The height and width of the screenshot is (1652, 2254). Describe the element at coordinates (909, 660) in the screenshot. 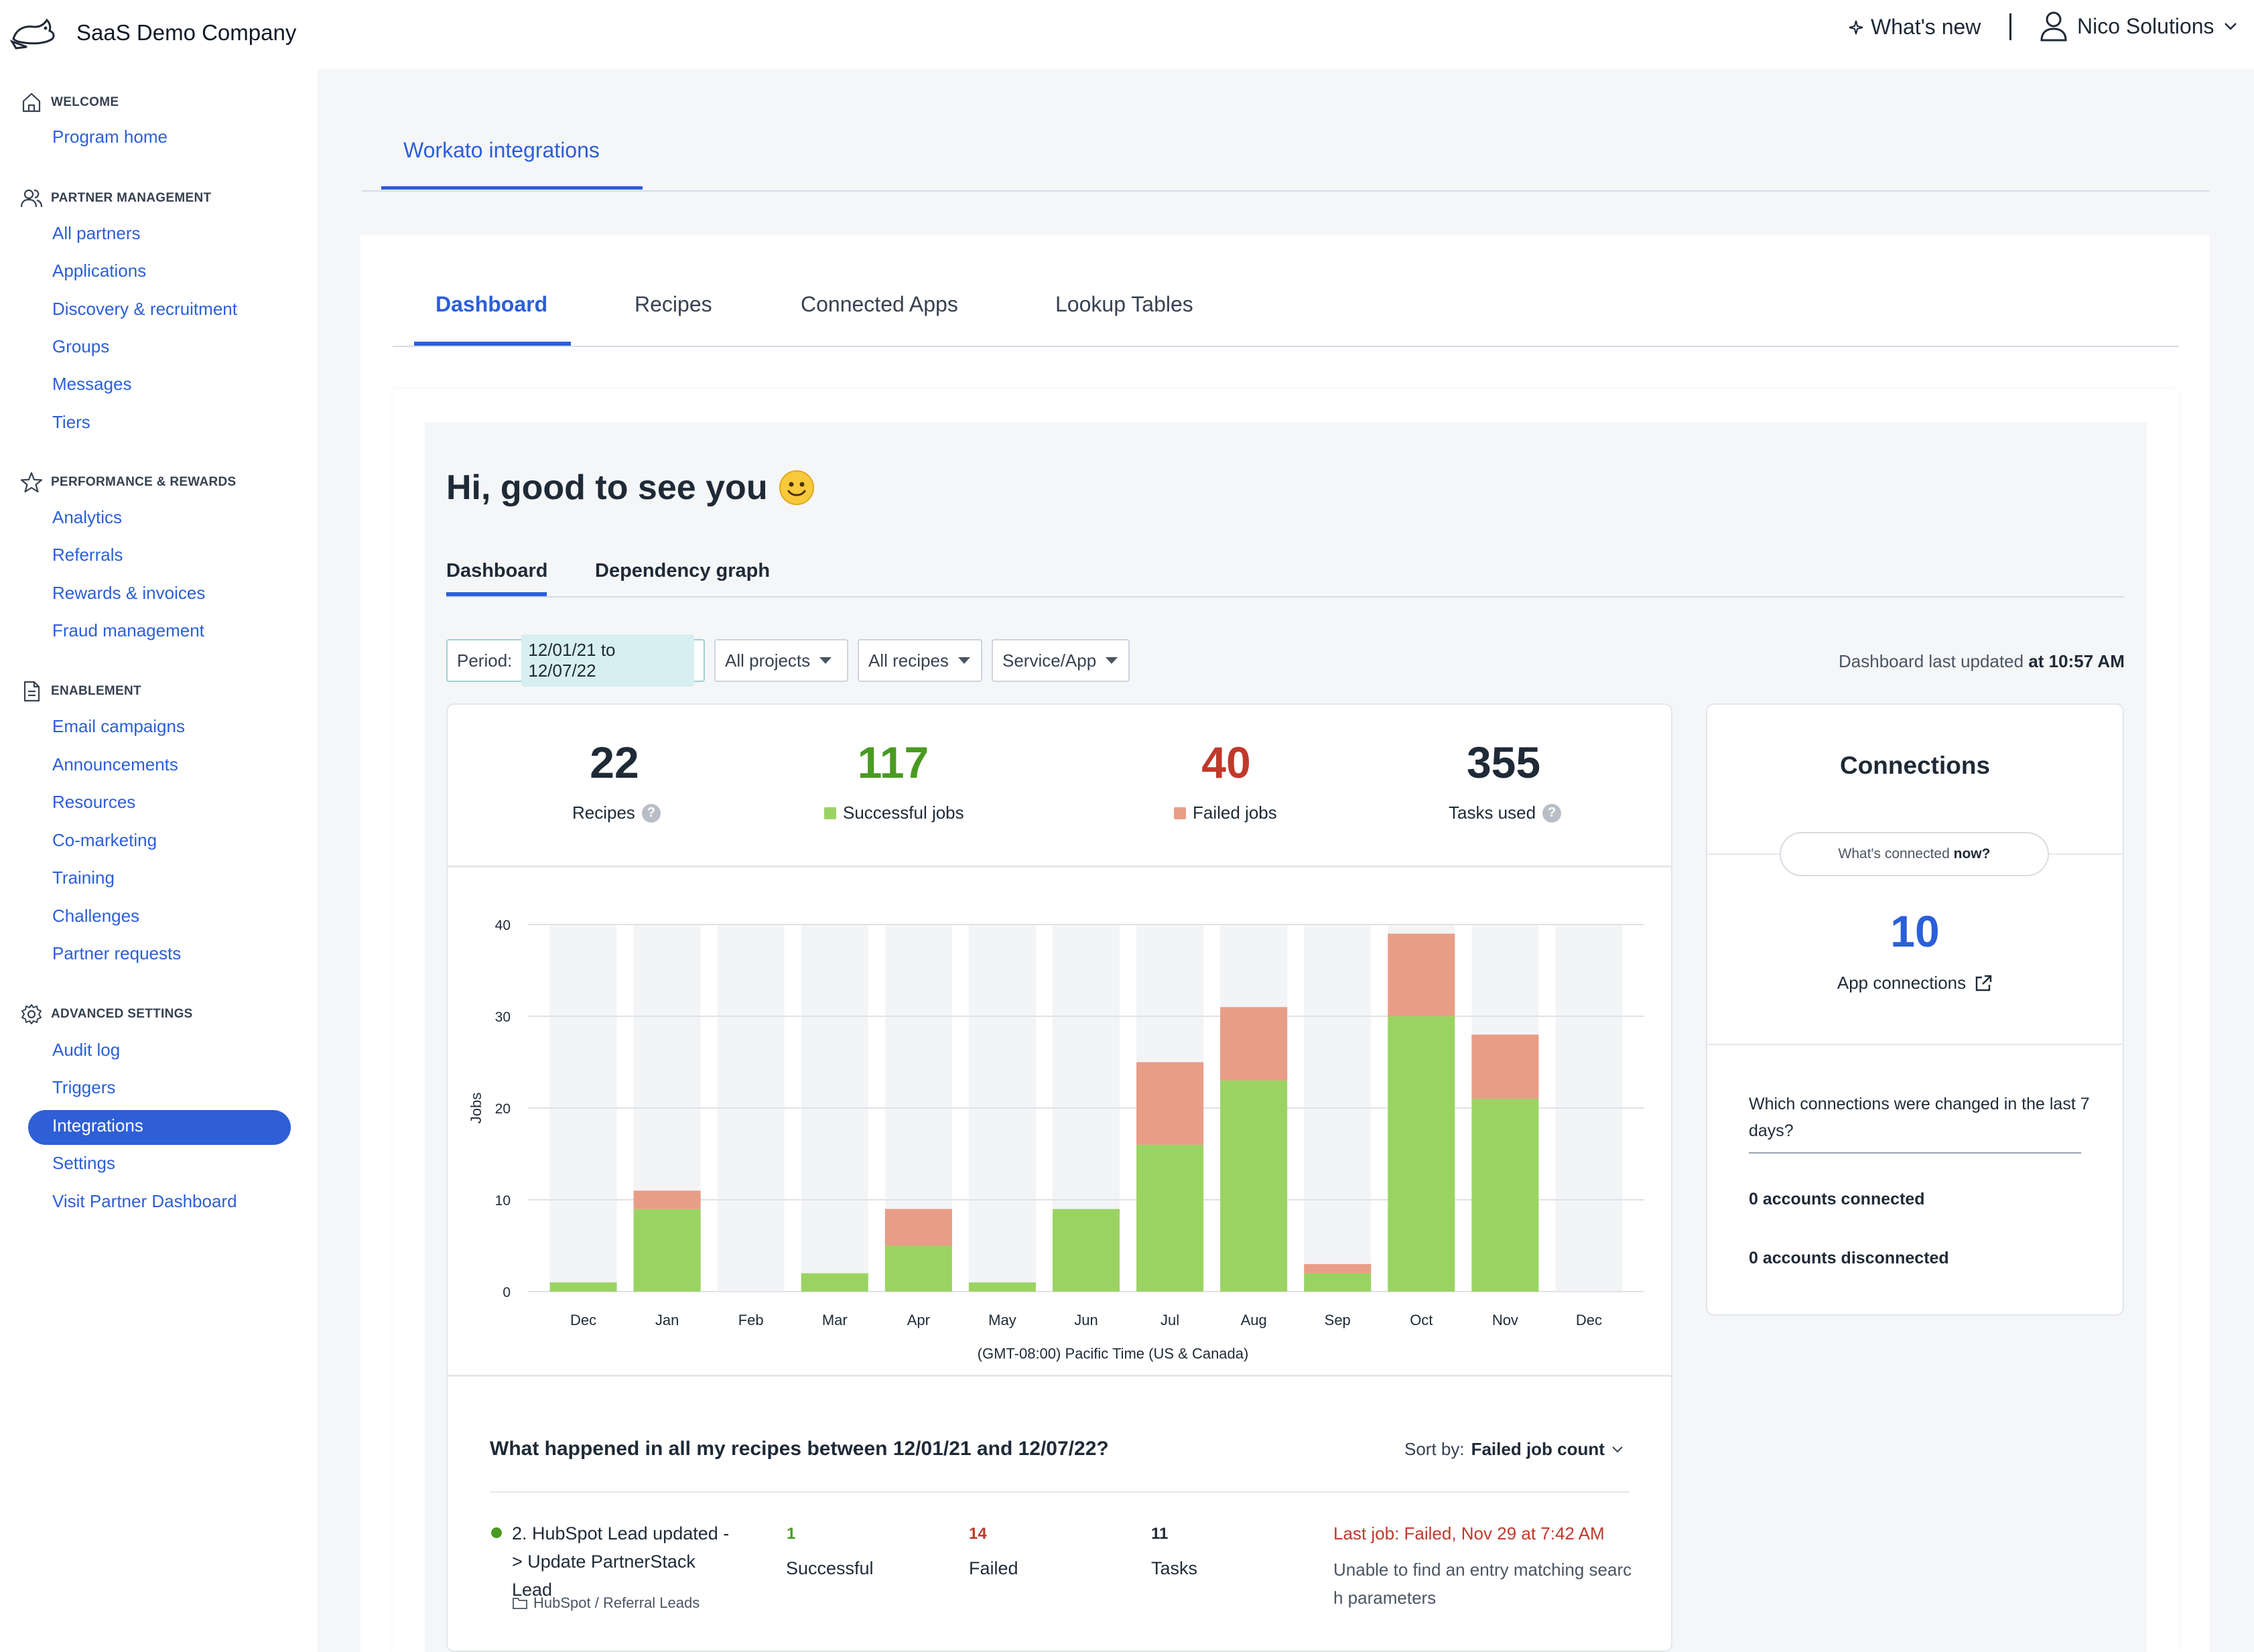

I see `recipes-dropdown-label: All recipes` at that location.